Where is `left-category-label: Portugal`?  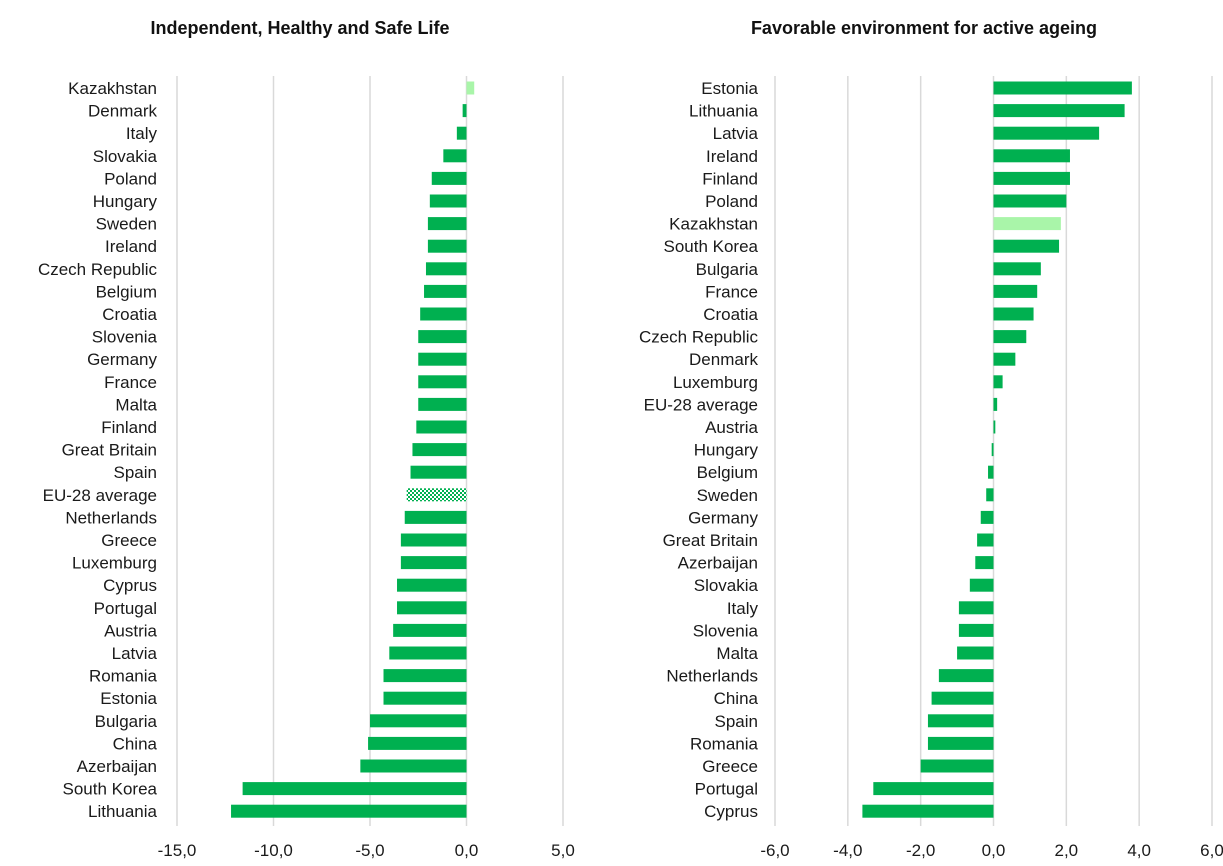
left-category-label: Portugal is located at coordinates (125, 608).